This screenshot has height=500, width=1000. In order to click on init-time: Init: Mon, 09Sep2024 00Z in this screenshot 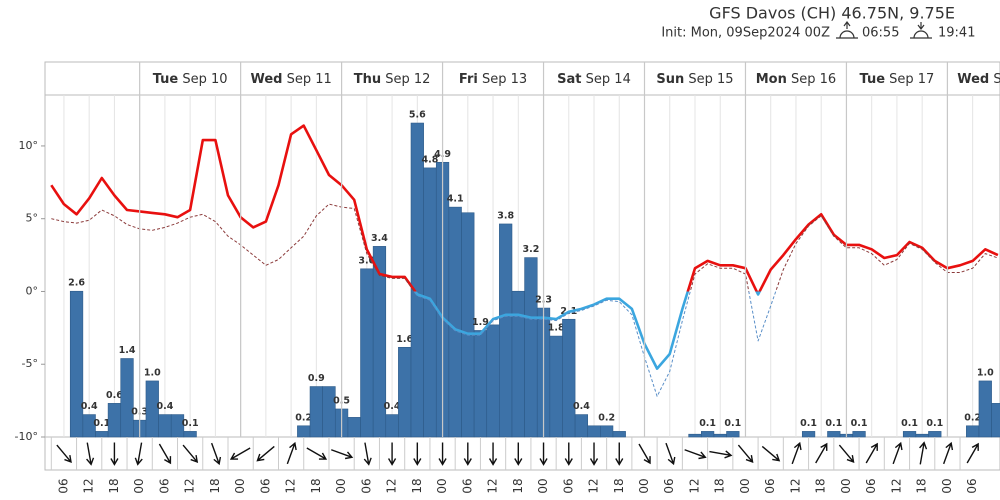, I will do `click(745, 33)`.